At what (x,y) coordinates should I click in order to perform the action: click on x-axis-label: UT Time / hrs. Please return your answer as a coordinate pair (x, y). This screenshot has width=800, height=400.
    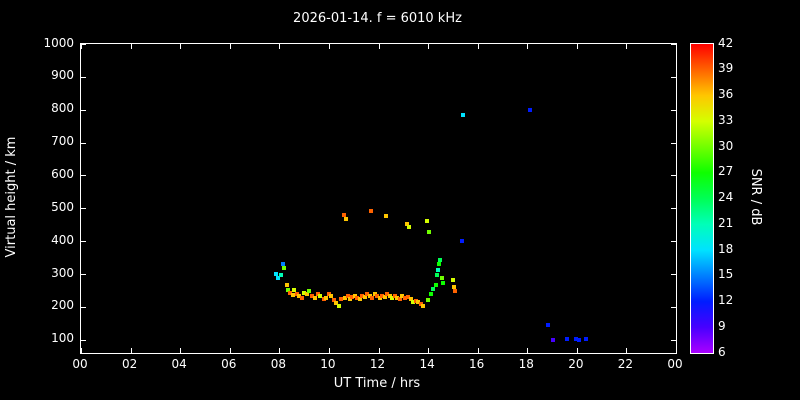
    Looking at the image, I should click on (377, 383).